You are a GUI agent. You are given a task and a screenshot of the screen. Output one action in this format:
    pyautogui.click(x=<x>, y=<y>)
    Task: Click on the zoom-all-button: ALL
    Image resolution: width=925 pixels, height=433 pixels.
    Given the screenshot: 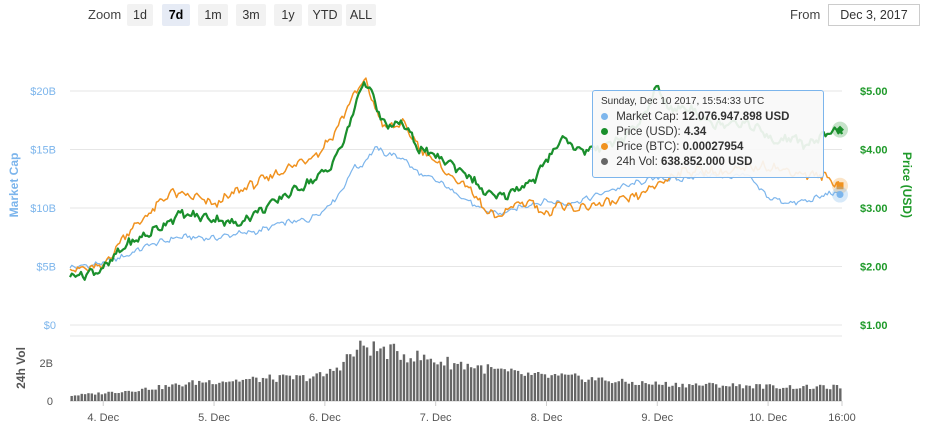 What is the action you would take?
    pyautogui.click(x=361, y=15)
    